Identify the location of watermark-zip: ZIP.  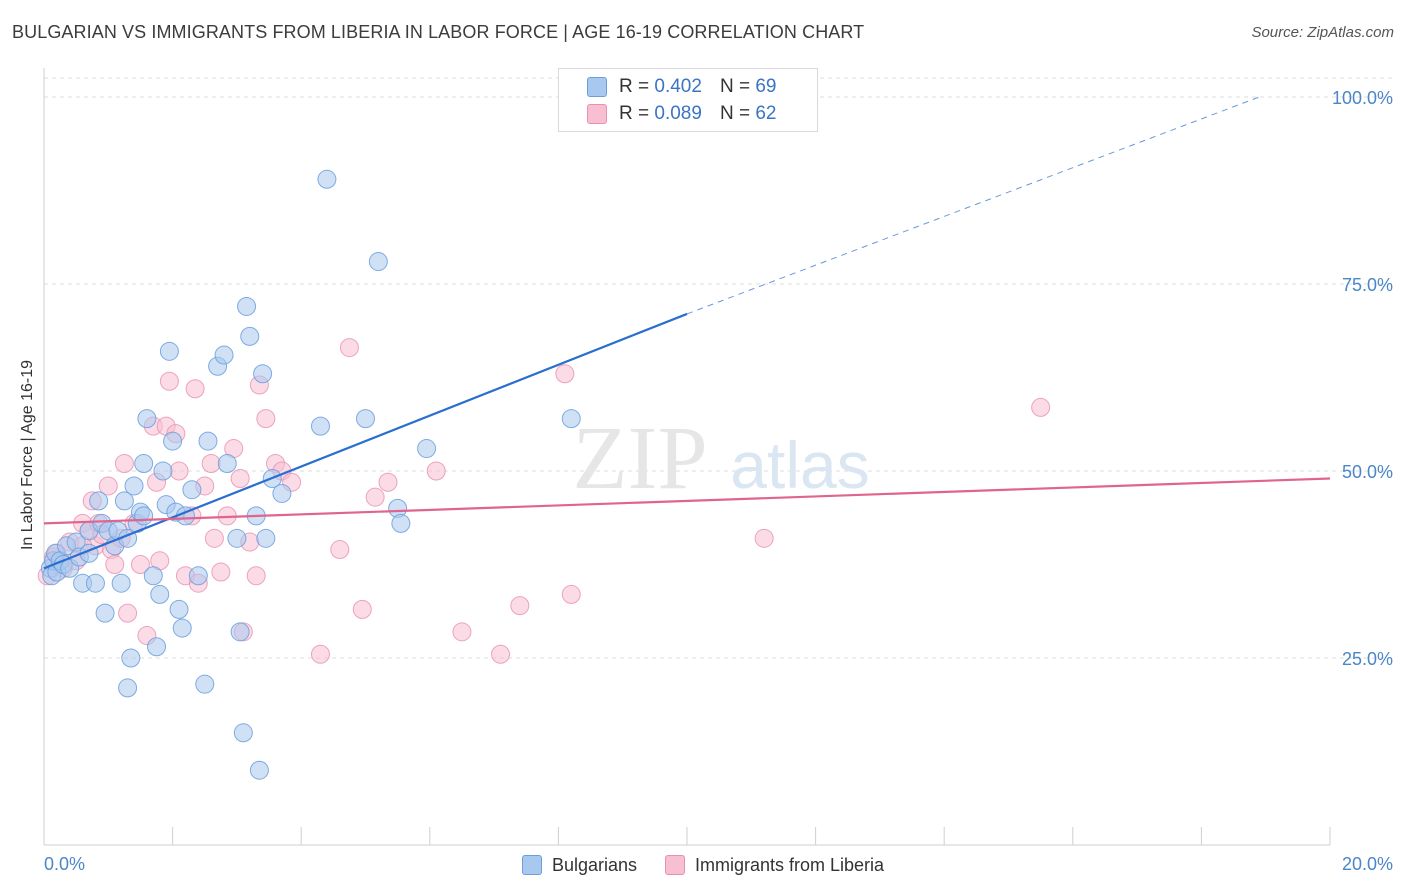
(640, 458).